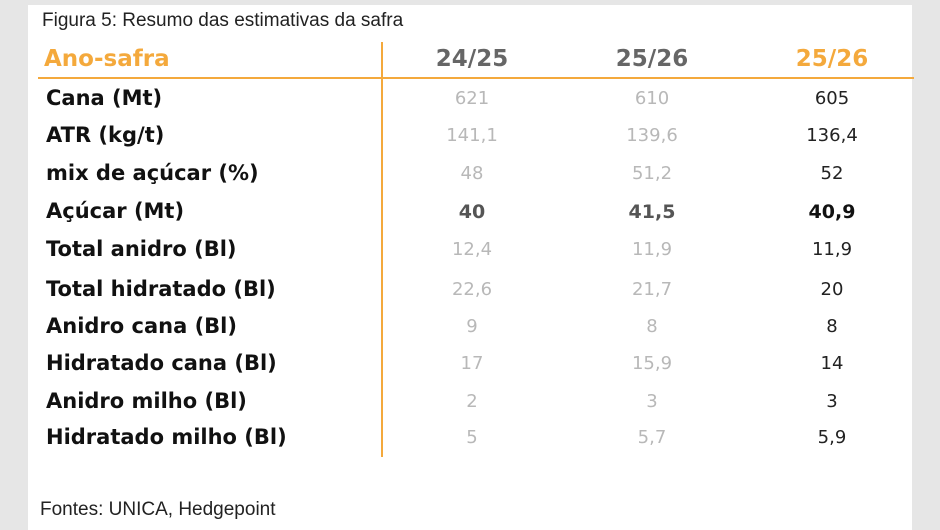  Describe the element at coordinates (141, 249) in the screenshot. I see `row-label: Total anidro (Bl)` at that location.